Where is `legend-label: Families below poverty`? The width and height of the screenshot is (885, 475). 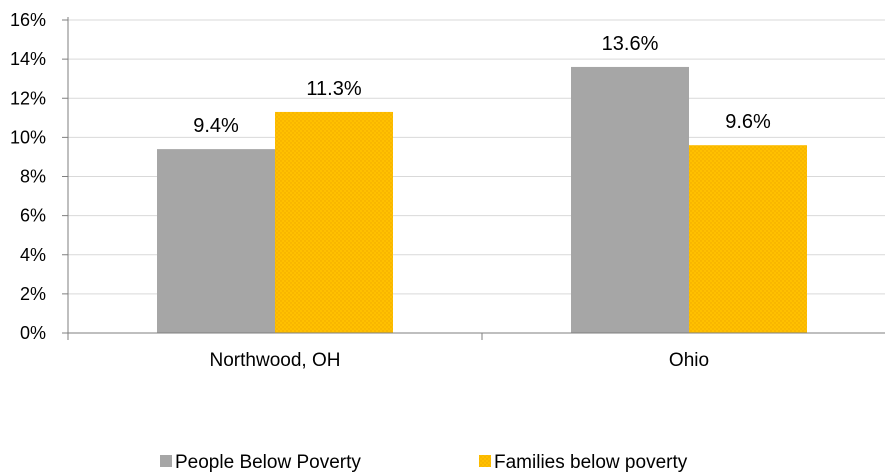 legend-label: Families below poverty is located at coordinates (591, 462).